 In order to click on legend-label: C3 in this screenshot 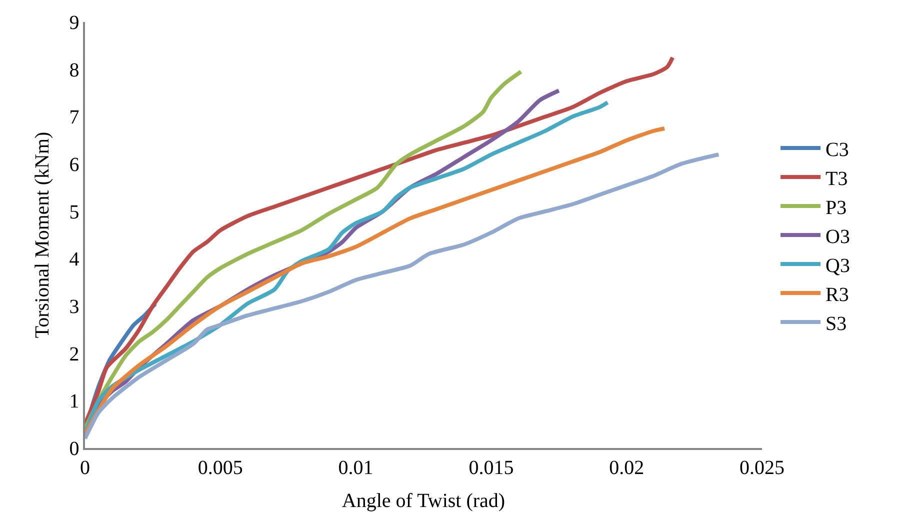, I will do `click(837, 149)`.